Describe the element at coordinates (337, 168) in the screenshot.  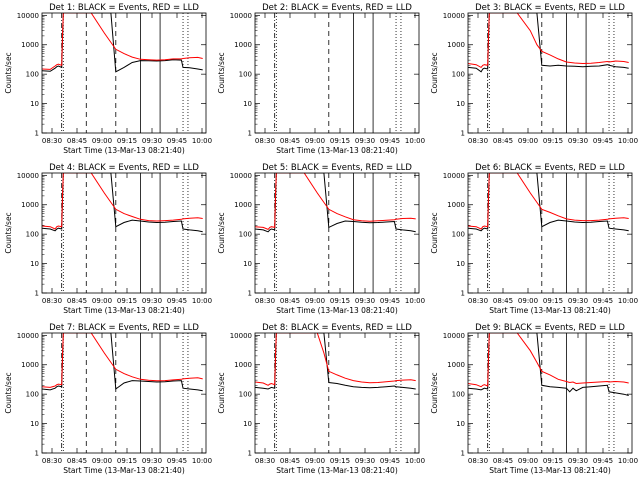
I see `chart-title: Det 5: BLACK = Events, RED = LLD` at that location.